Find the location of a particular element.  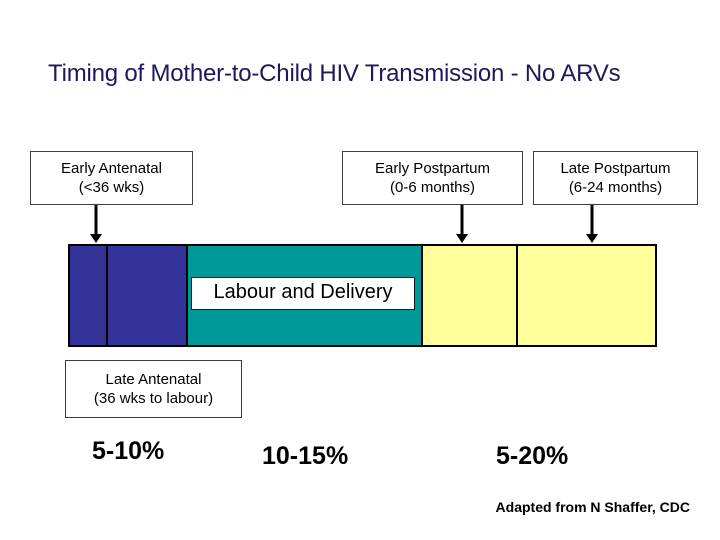

late-antenatal-label-line1: Late Antenatal is located at coordinates (153, 379).